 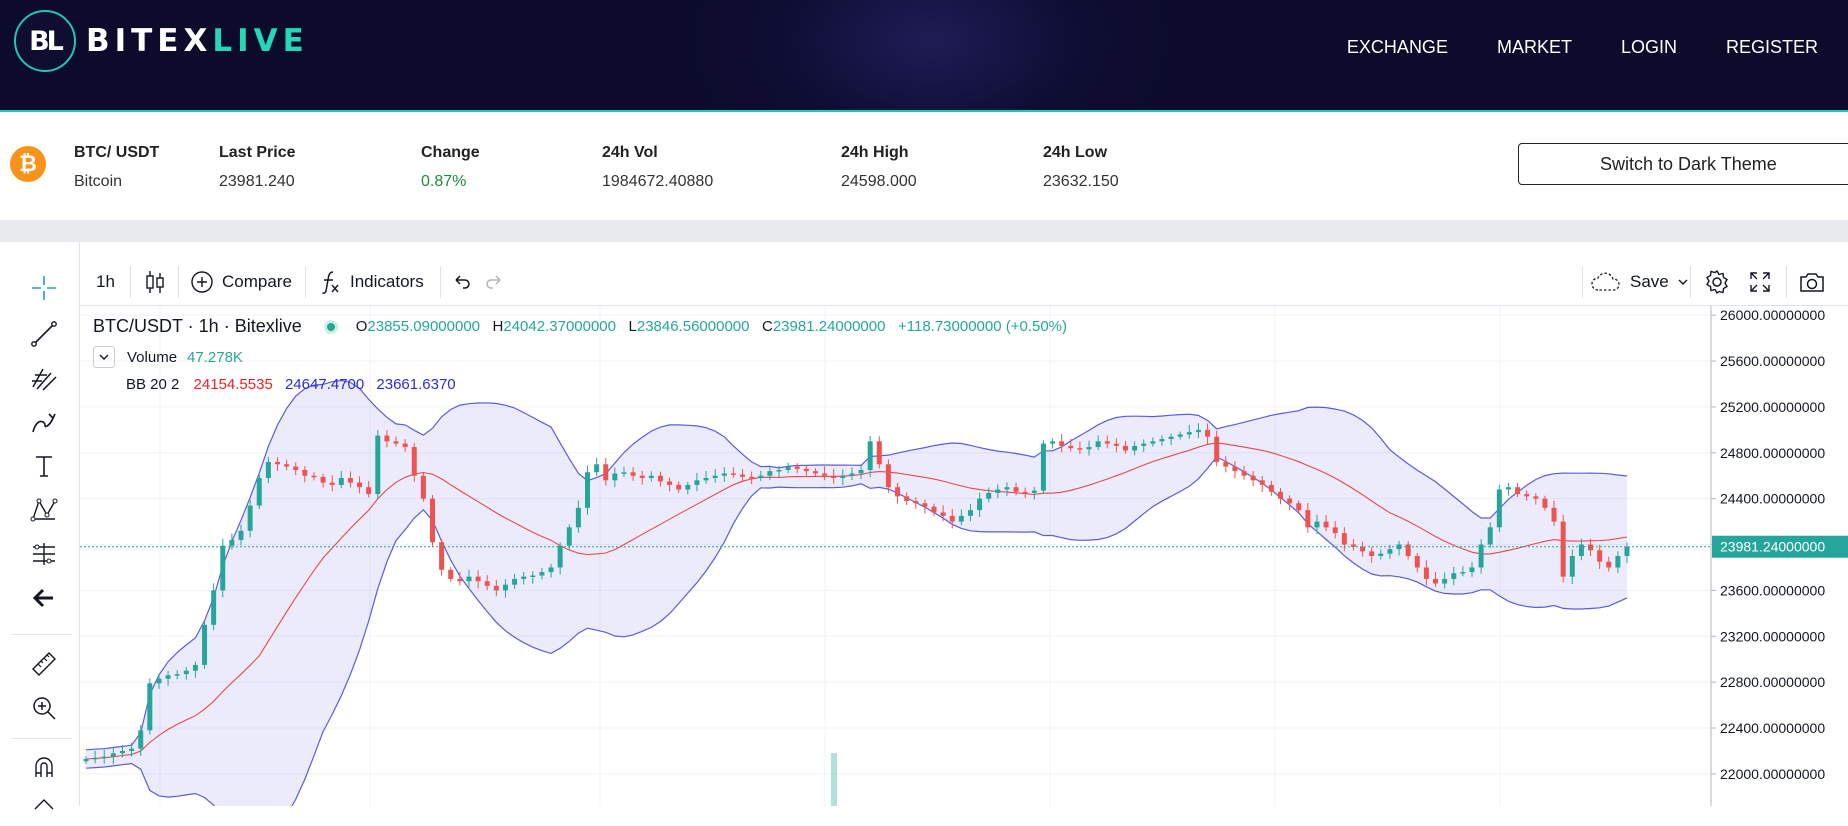 I want to click on fullscreen-icon, so click(x=1760, y=282).